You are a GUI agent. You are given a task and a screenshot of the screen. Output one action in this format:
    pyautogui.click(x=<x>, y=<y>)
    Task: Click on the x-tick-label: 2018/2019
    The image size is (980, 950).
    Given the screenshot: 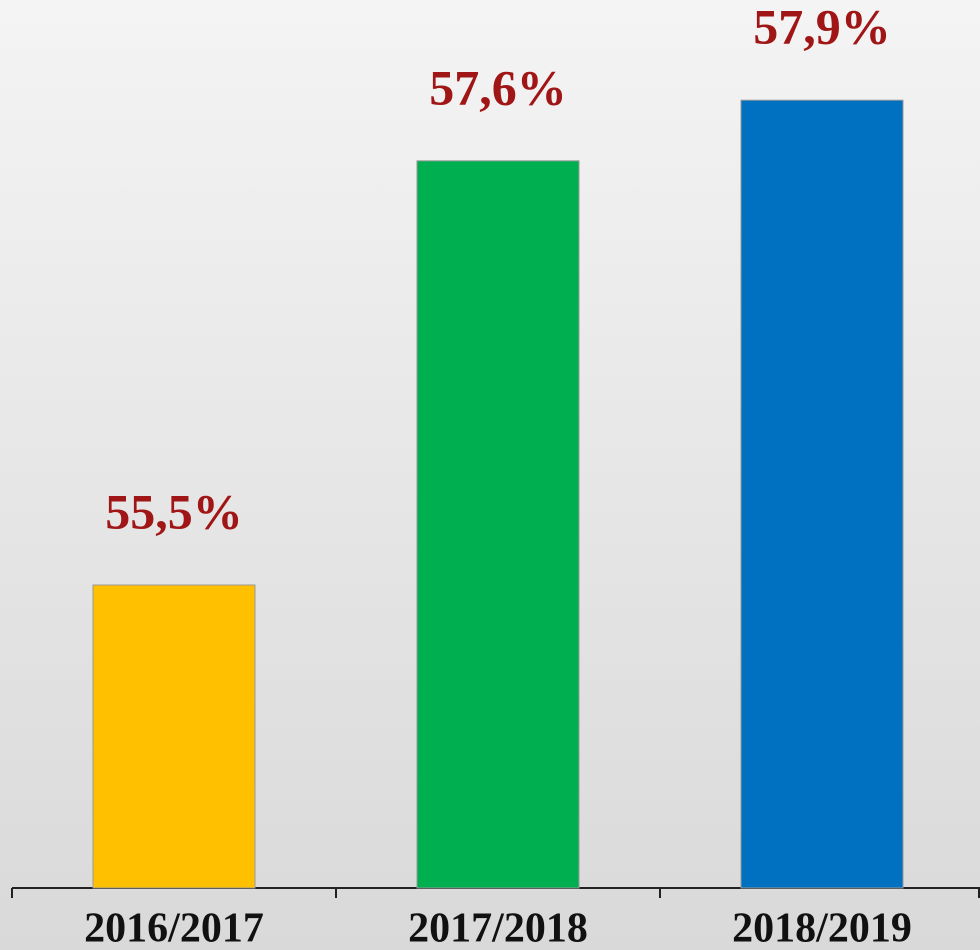 What is the action you would take?
    pyautogui.click(x=822, y=928)
    